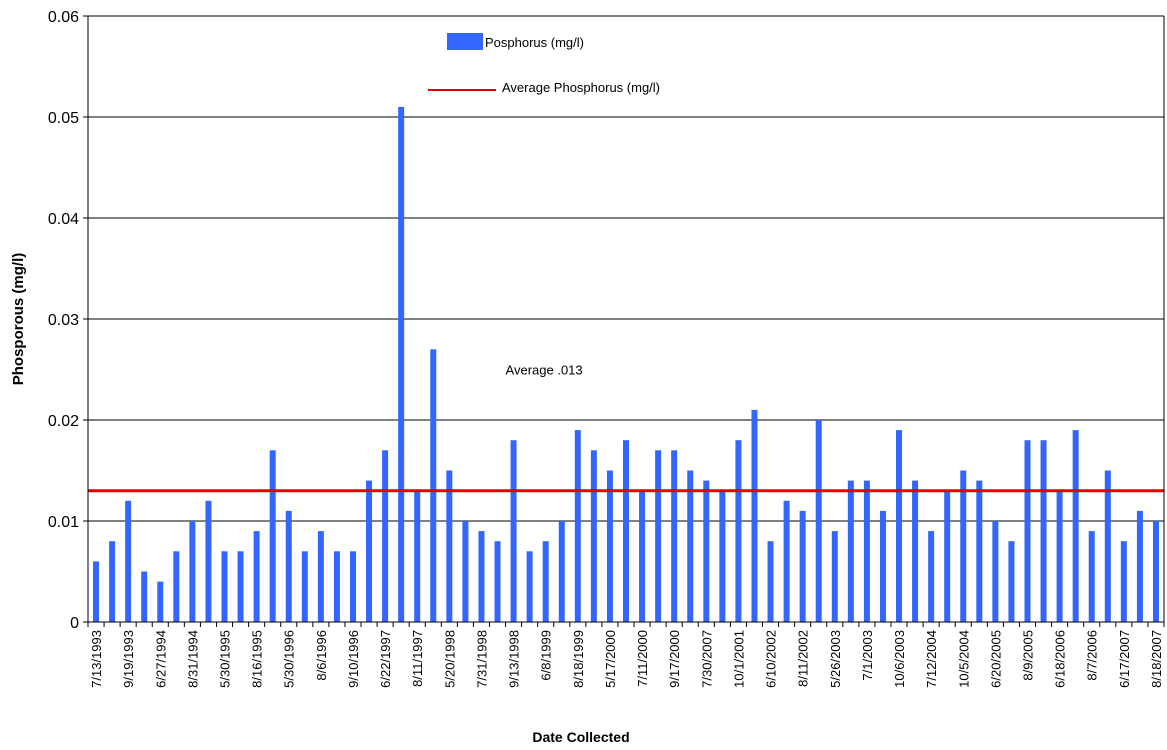 The height and width of the screenshot is (750, 1167). I want to click on x-tick-label: 9/10/1996, so click(353, 659).